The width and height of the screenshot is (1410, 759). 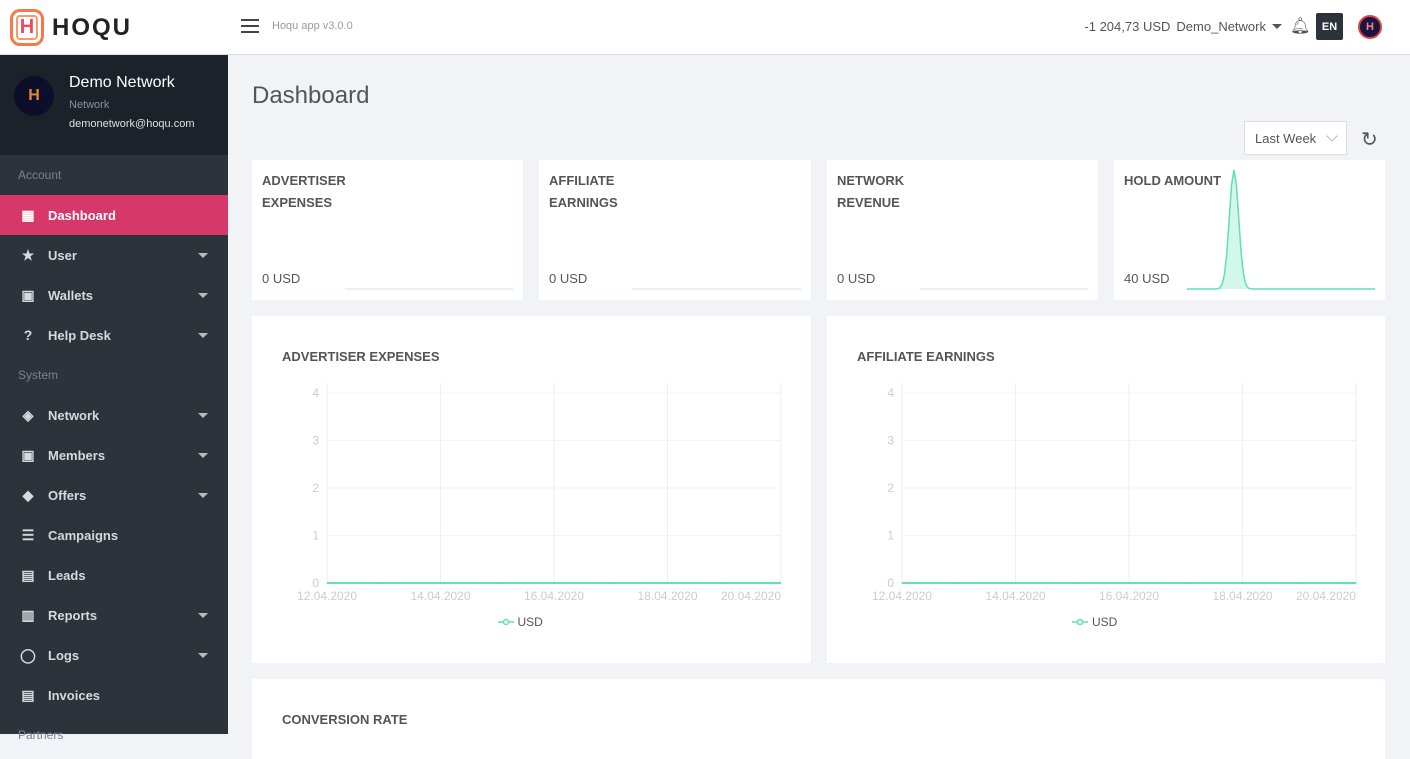 I want to click on balance: -1 204,73 USD, so click(x=1127, y=26).